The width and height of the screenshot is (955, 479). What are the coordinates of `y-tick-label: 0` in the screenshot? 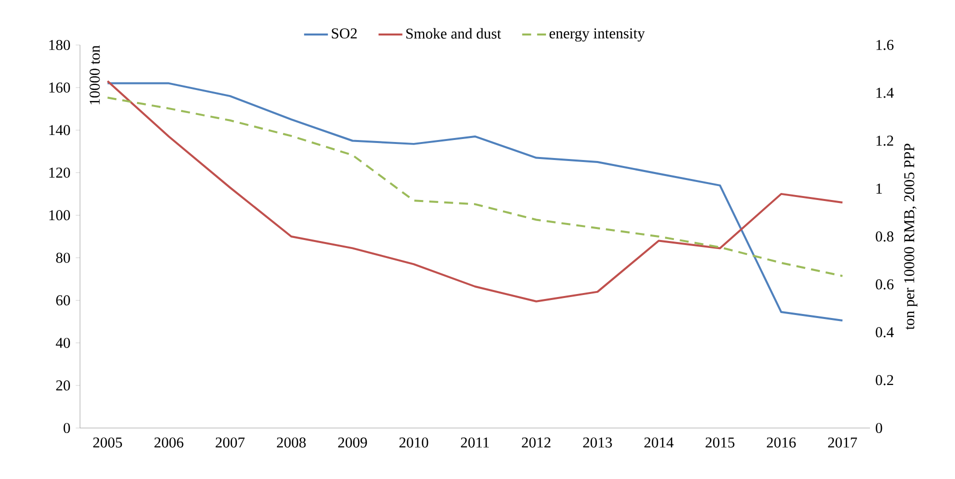 It's located at (67, 428).